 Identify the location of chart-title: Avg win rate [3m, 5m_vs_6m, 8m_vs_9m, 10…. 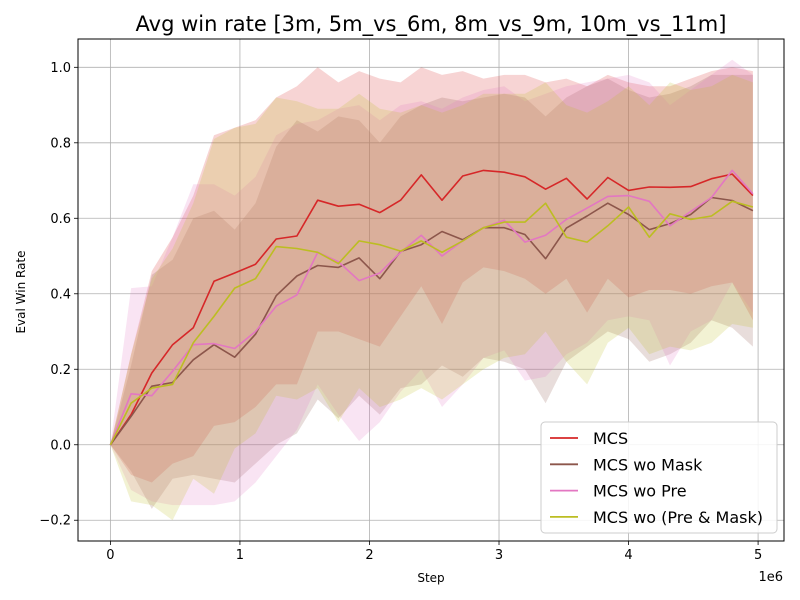
(431, 24).